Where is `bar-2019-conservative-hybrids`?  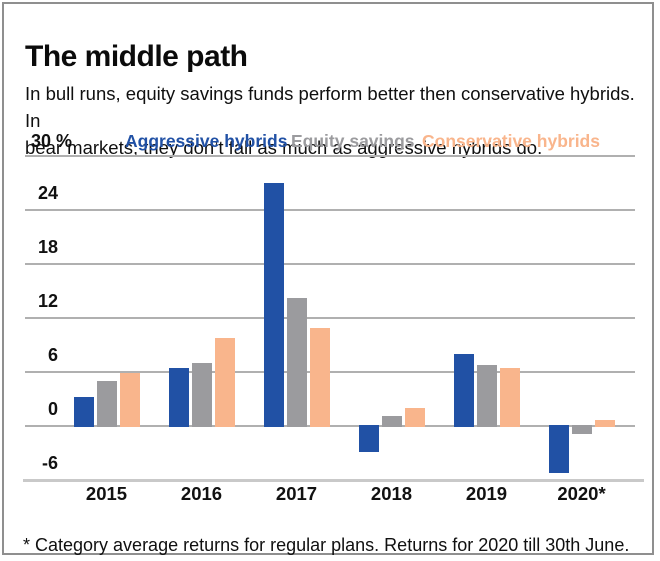 bar-2019-conservative-hybrids is located at coordinates (509, 397).